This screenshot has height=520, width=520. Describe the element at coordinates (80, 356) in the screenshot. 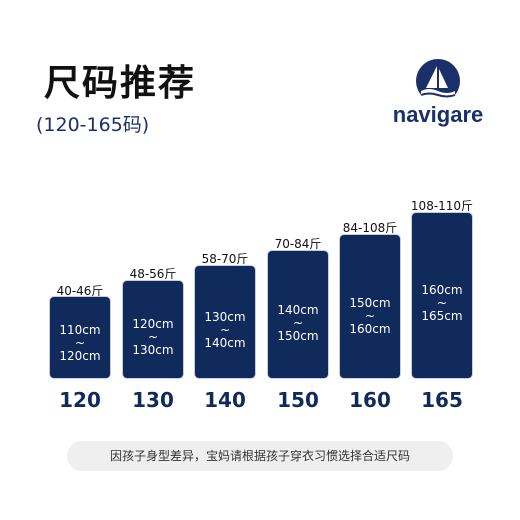

I see `height-max-label: 120cm` at that location.